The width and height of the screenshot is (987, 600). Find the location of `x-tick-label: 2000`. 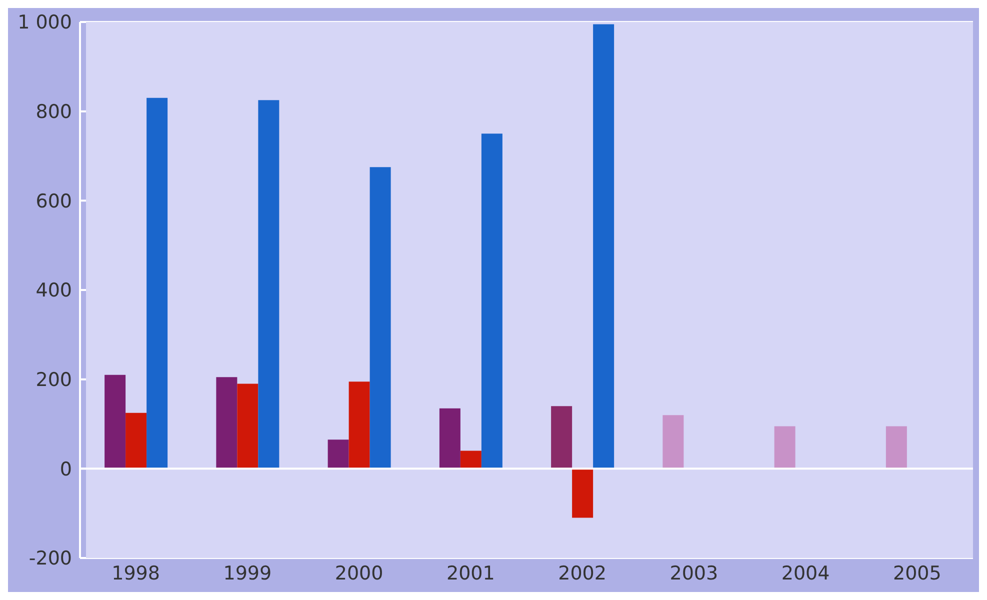

x-tick-label: 2000 is located at coordinates (359, 573).